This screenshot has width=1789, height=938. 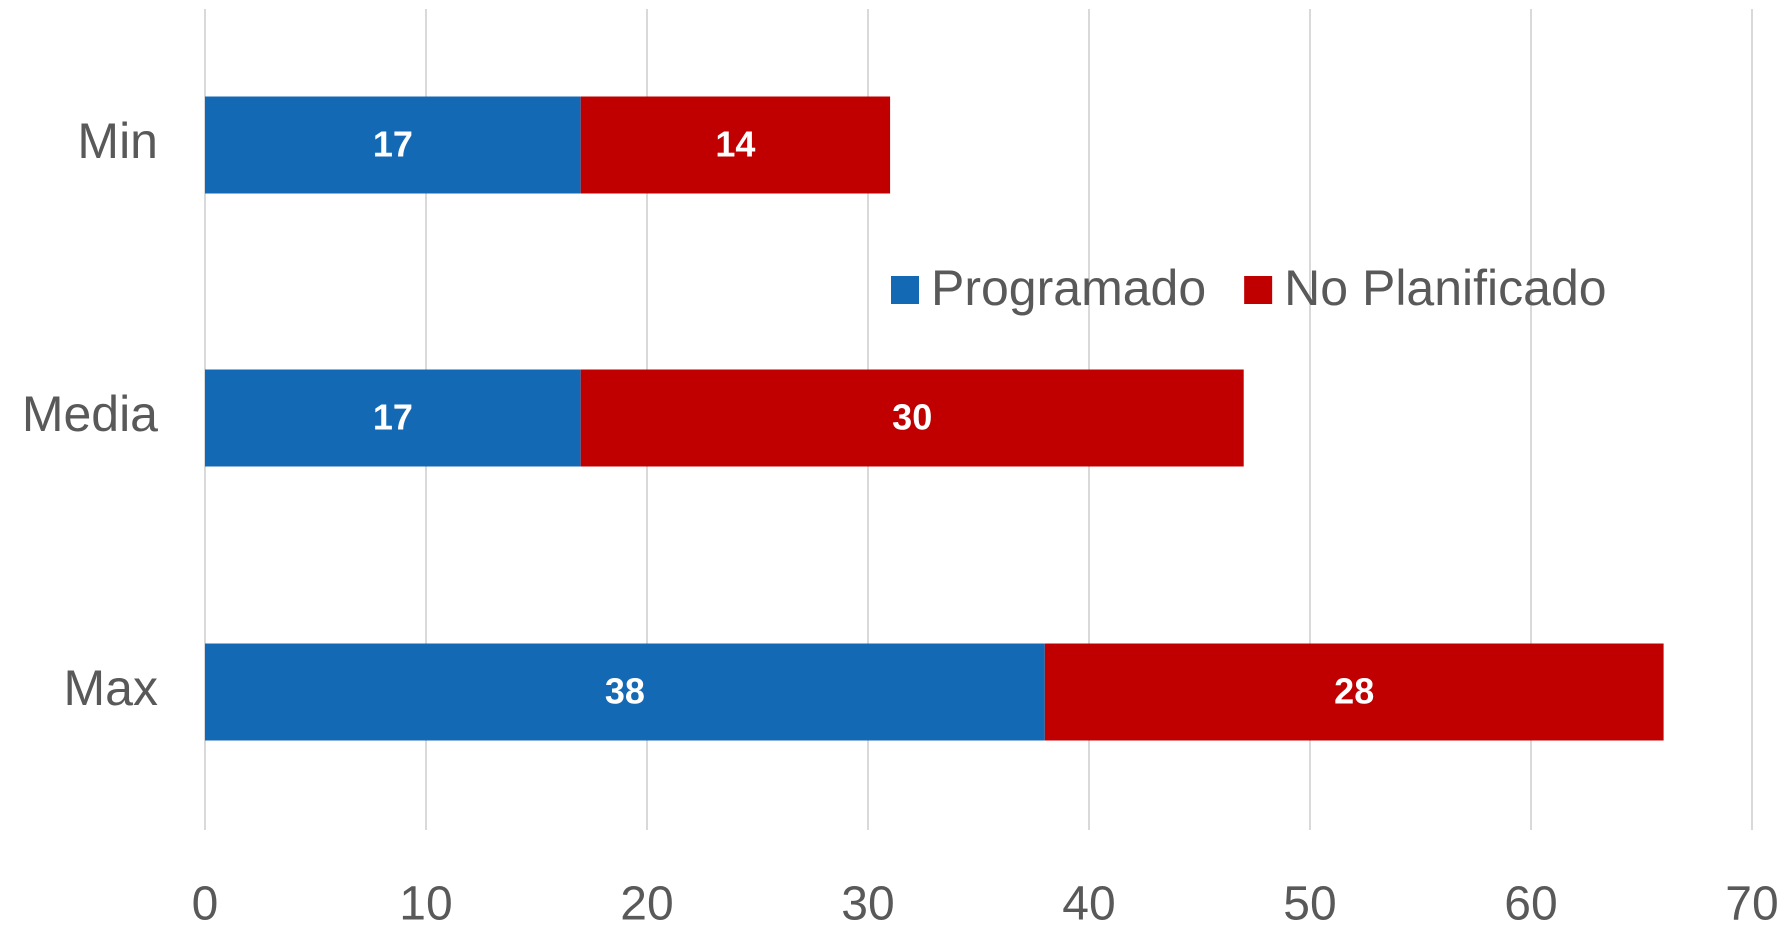 What do you see at coordinates (1751, 904) in the screenshot?
I see `x-tick-label: 70` at bounding box center [1751, 904].